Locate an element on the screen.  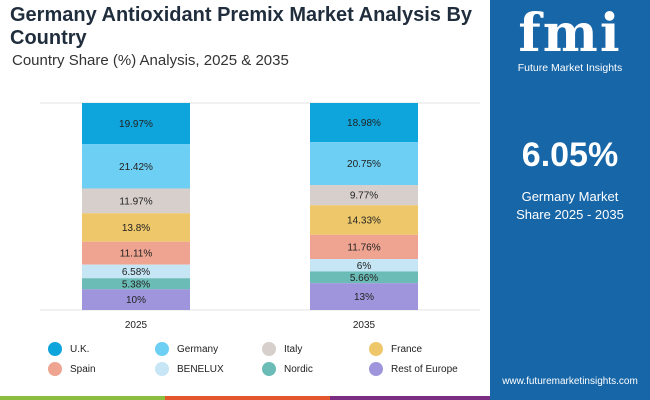
headline-description: Germany Market Share 2025 - 2035 is located at coordinates (570, 206).